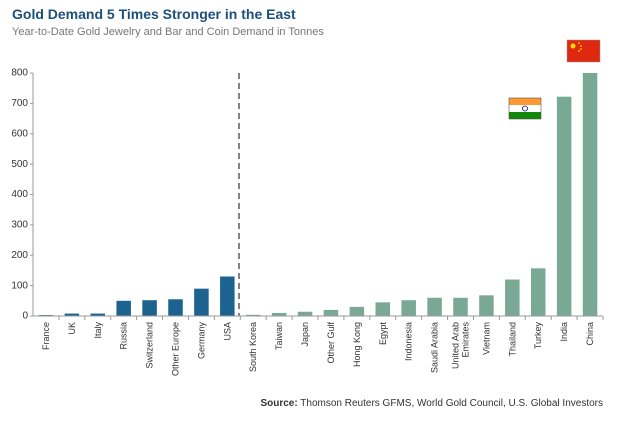 The image size is (629, 424). I want to click on x-tick-label: Turkey, so click(538, 336).